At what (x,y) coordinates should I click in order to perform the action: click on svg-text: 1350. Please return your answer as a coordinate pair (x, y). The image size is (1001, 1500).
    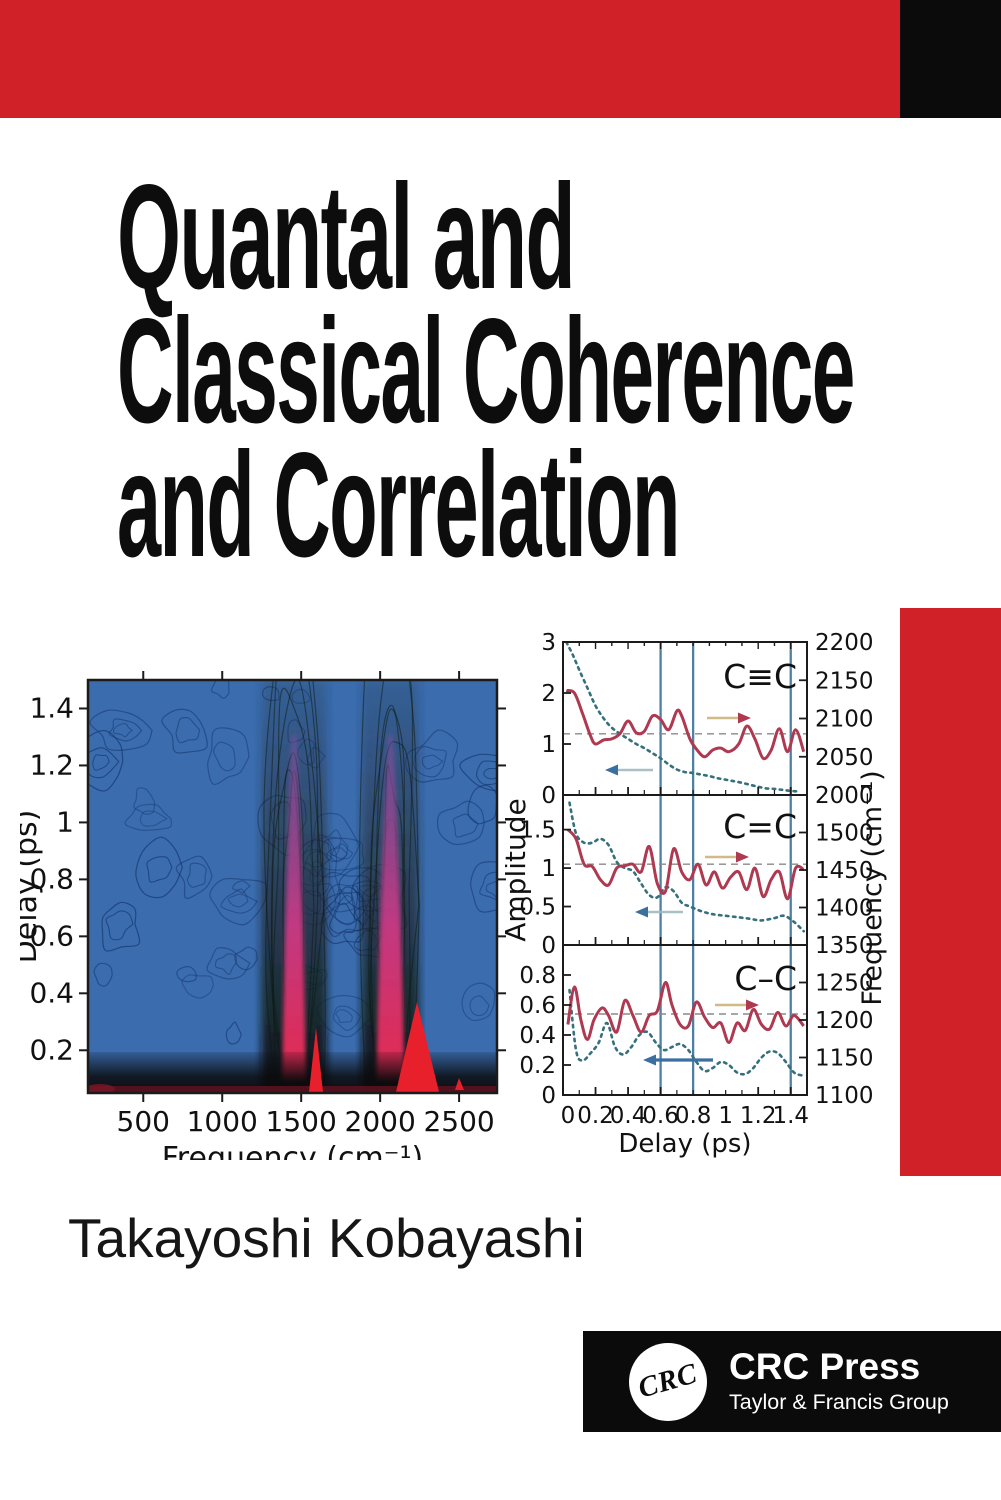
    Looking at the image, I should click on (844, 946).